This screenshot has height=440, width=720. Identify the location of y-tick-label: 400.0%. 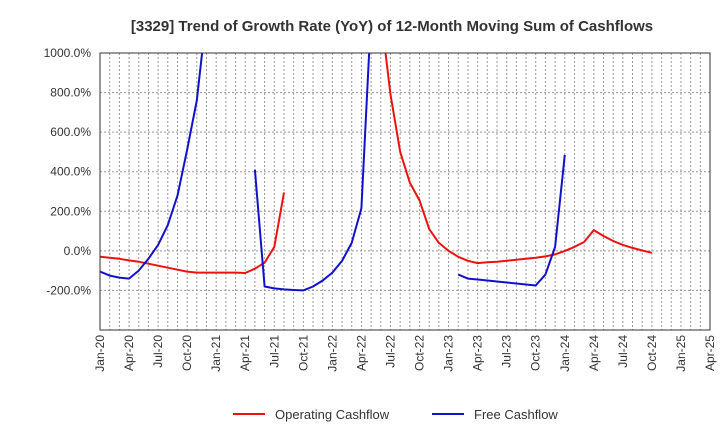
(70, 172).